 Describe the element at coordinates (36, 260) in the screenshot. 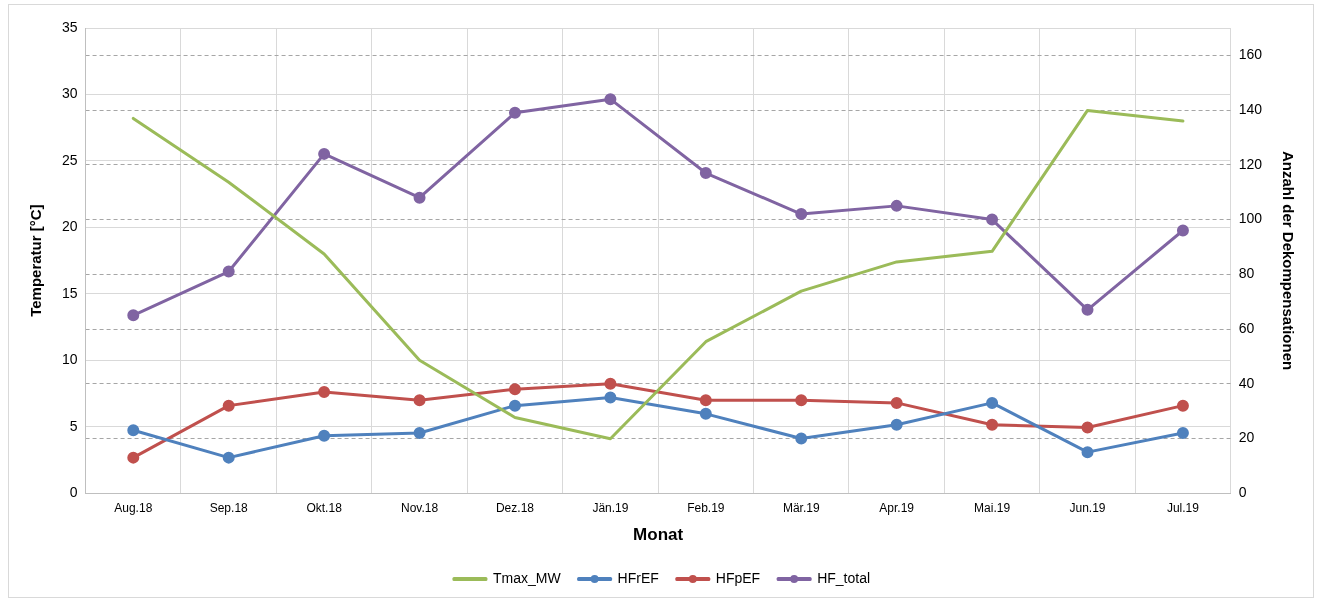

I see `y-axis-title: Temperatur [°C]` at that location.